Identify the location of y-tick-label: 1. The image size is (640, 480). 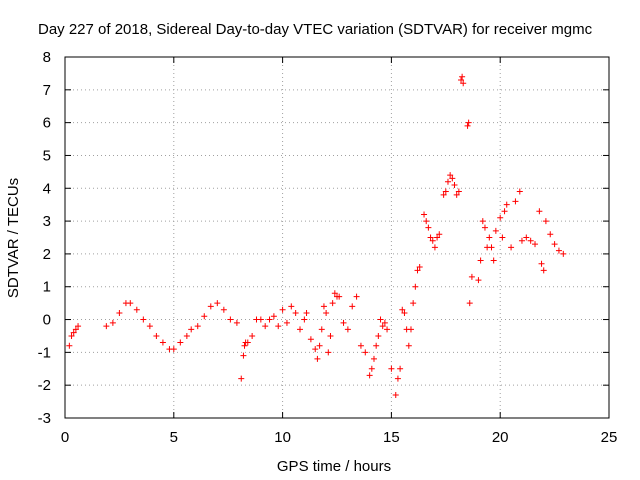
(47, 287).